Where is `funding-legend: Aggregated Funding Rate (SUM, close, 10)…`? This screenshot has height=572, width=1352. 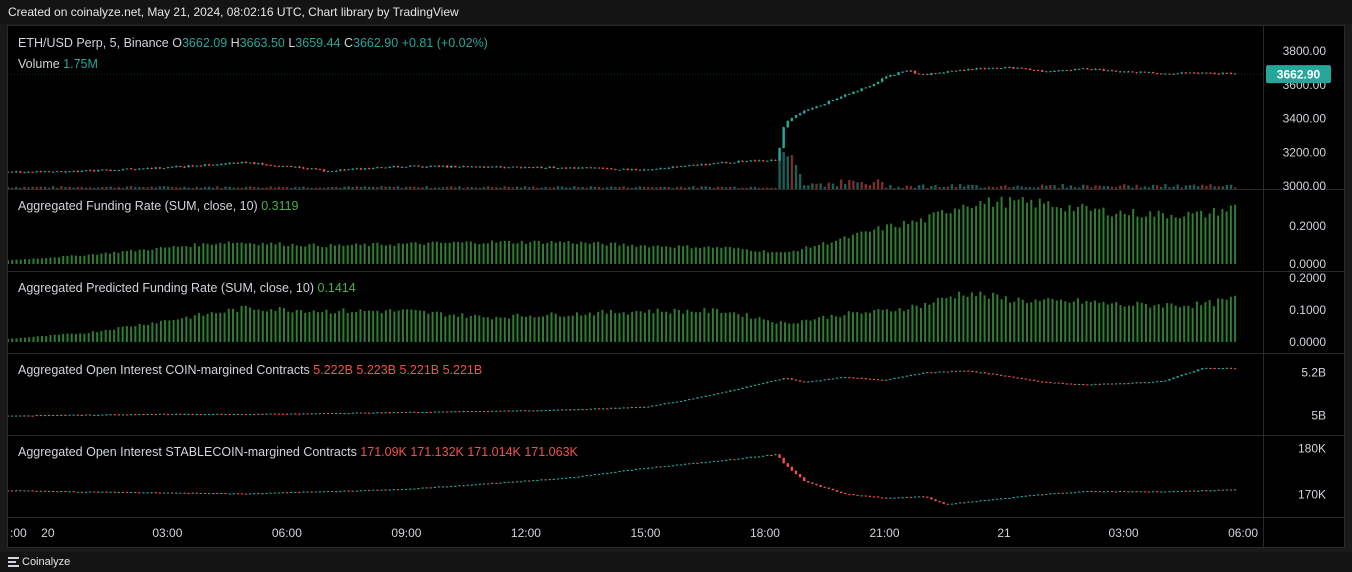 funding-legend: Aggregated Funding Rate (SUM, close, 10)… is located at coordinates (158, 206).